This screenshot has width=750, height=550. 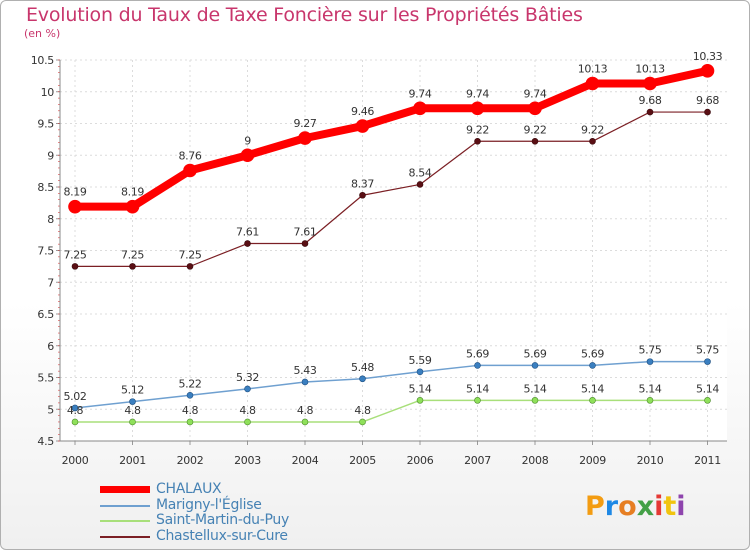 I want to click on y-tick-label-7.5: 7.5, so click(x=45, y=251).